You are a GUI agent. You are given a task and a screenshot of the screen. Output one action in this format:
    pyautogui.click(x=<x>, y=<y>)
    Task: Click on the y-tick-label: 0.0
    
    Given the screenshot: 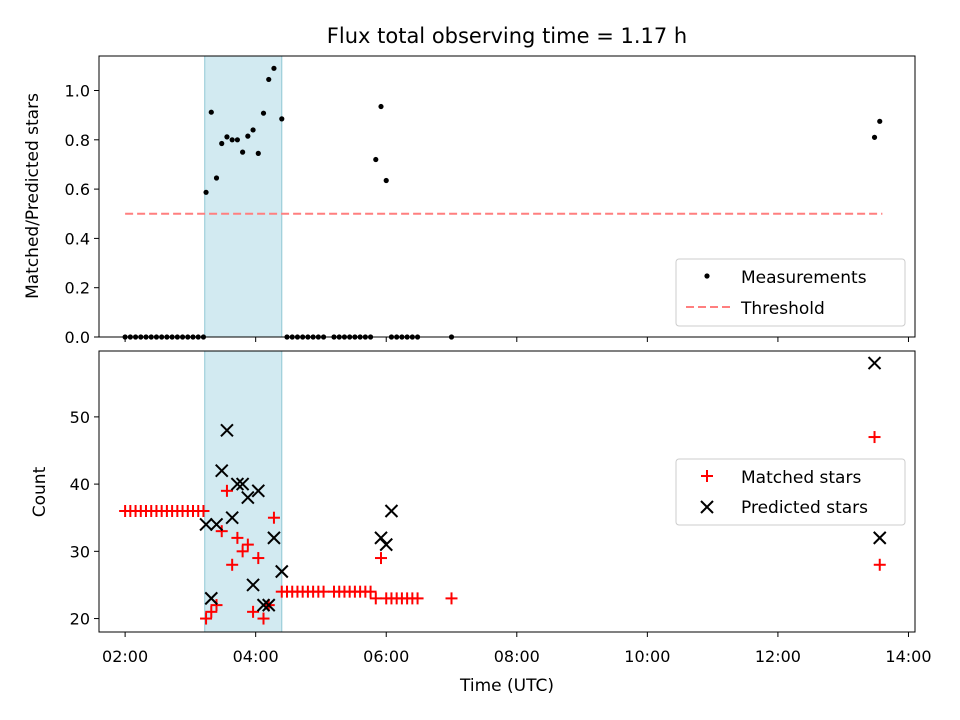 What is the action you would take?
    pyautogui.click(x=77, y=337)
    